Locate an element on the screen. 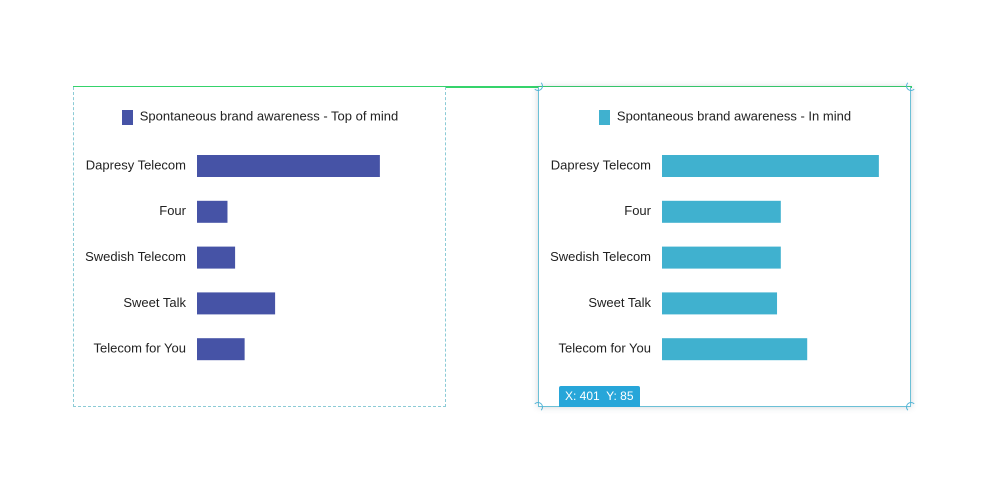 This screenshot has height=486, width=1000. resize-handle-bottom-left is located at coordinates (538, 407).